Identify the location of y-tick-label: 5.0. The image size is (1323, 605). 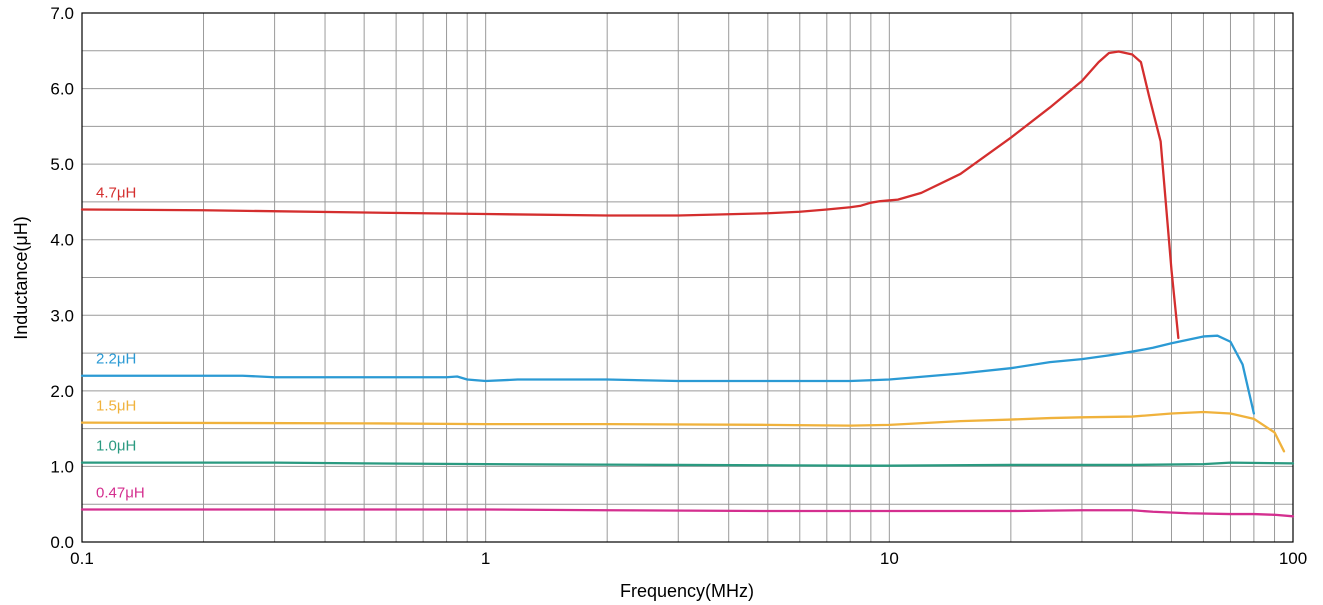
(62, 164).